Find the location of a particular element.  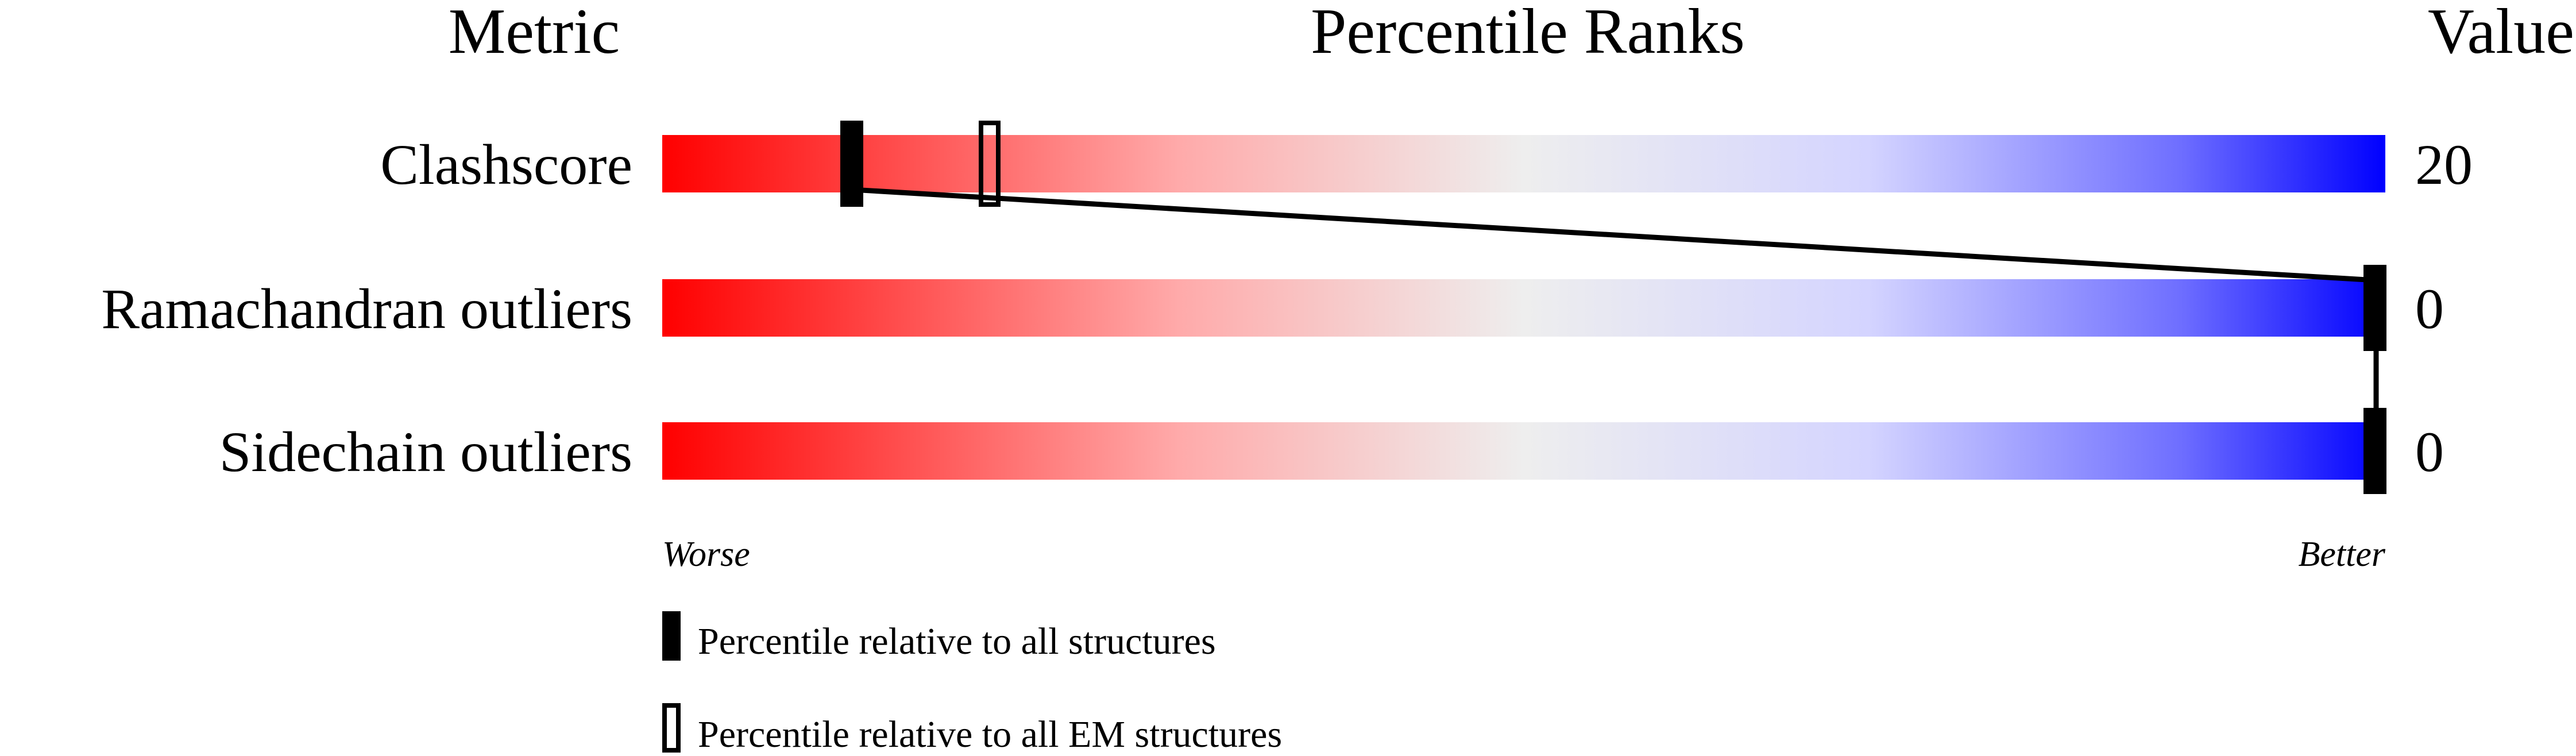

metric-label: Sidechain outliers is located at coordinates (425, 452).